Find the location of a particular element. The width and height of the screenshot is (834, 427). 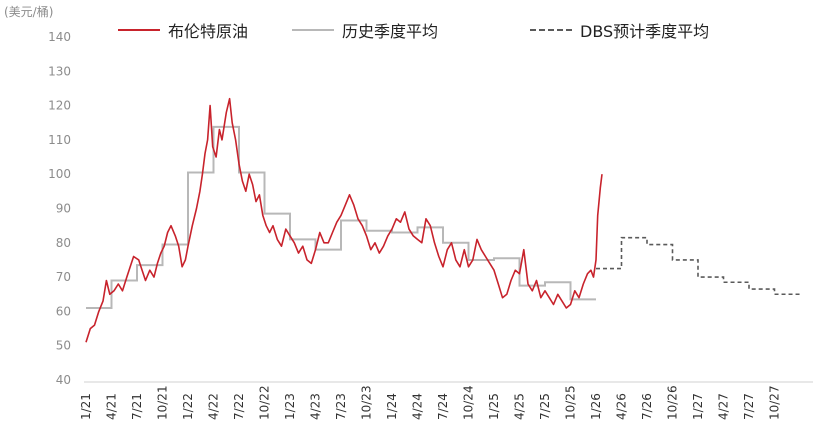

y-tick-label: 120 is located at coordinates (59, 106).